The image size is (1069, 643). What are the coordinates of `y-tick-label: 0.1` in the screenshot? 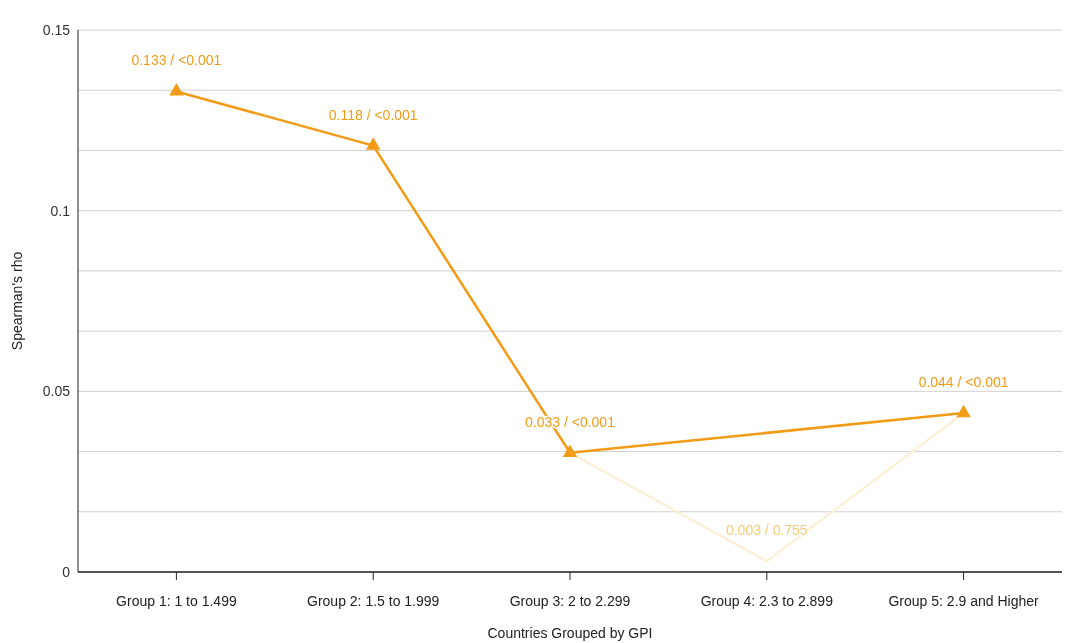 It's located at (60, 210).